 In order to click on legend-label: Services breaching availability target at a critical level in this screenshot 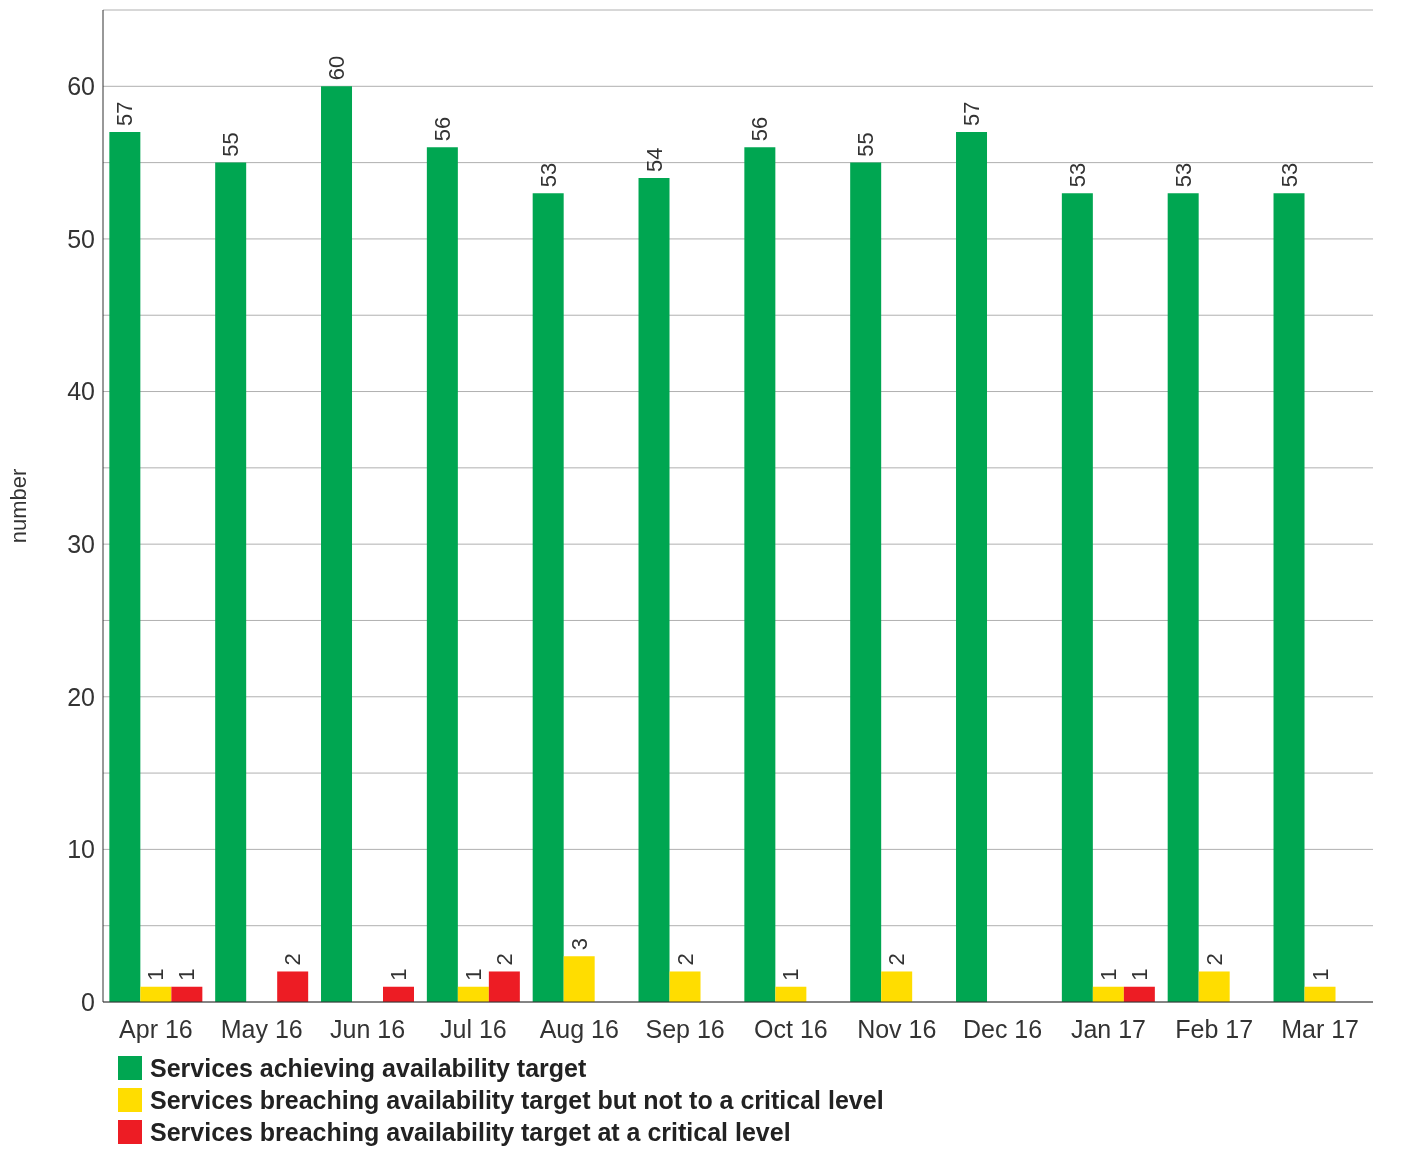, I will do `click(470, 1132)`.